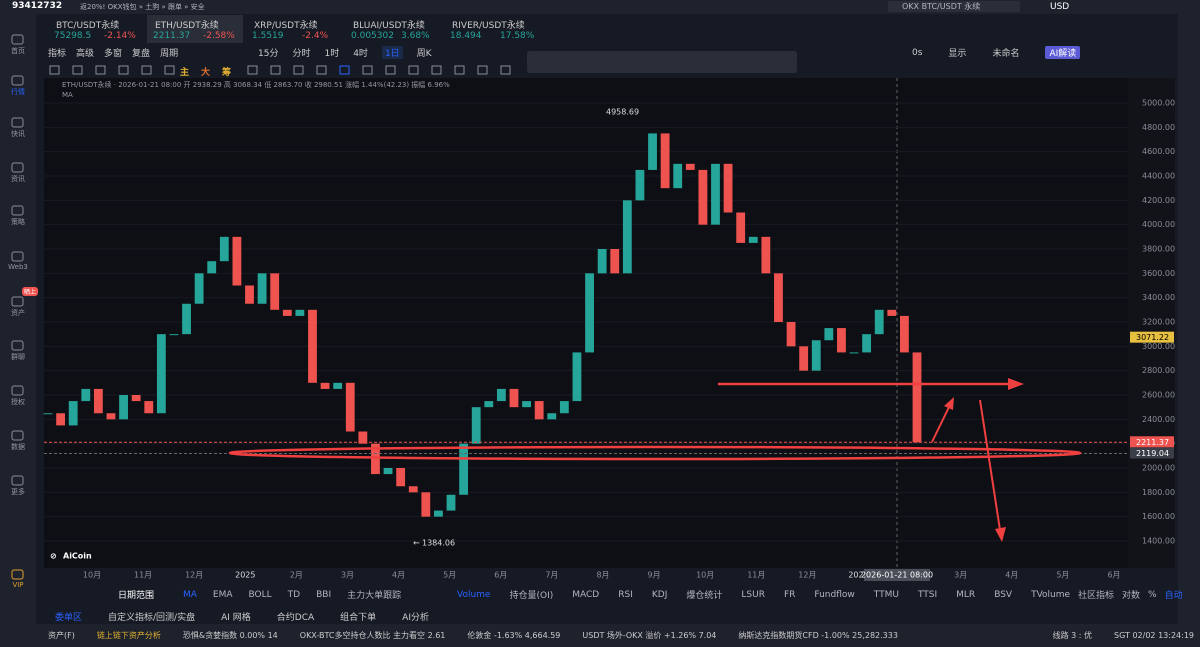 This screenshot has height=647, width=1200. I want to click on indicator: 社区指标, so click(1096, 596).